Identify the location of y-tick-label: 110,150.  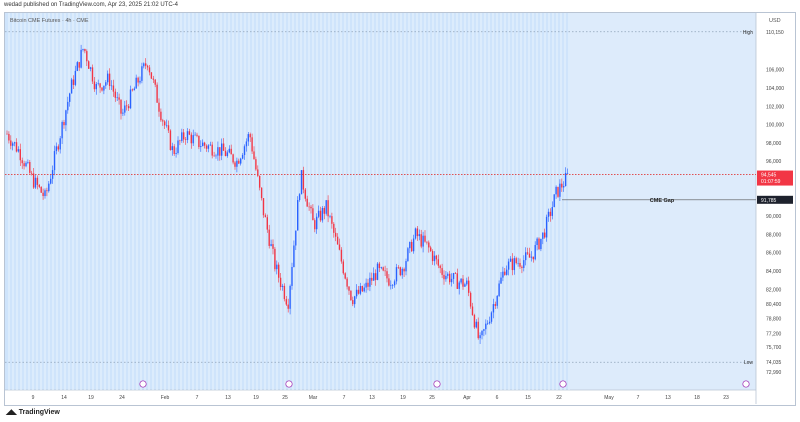
(775, 33).